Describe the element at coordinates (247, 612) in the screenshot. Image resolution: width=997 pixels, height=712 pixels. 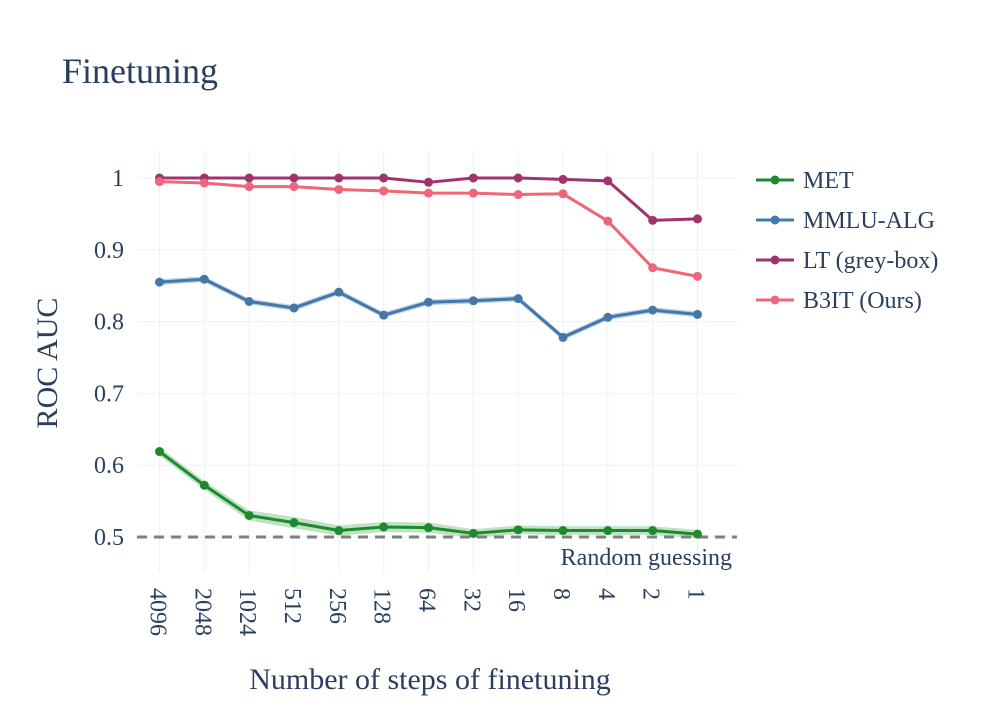
I see `x-tick-label: 1024` at that location.